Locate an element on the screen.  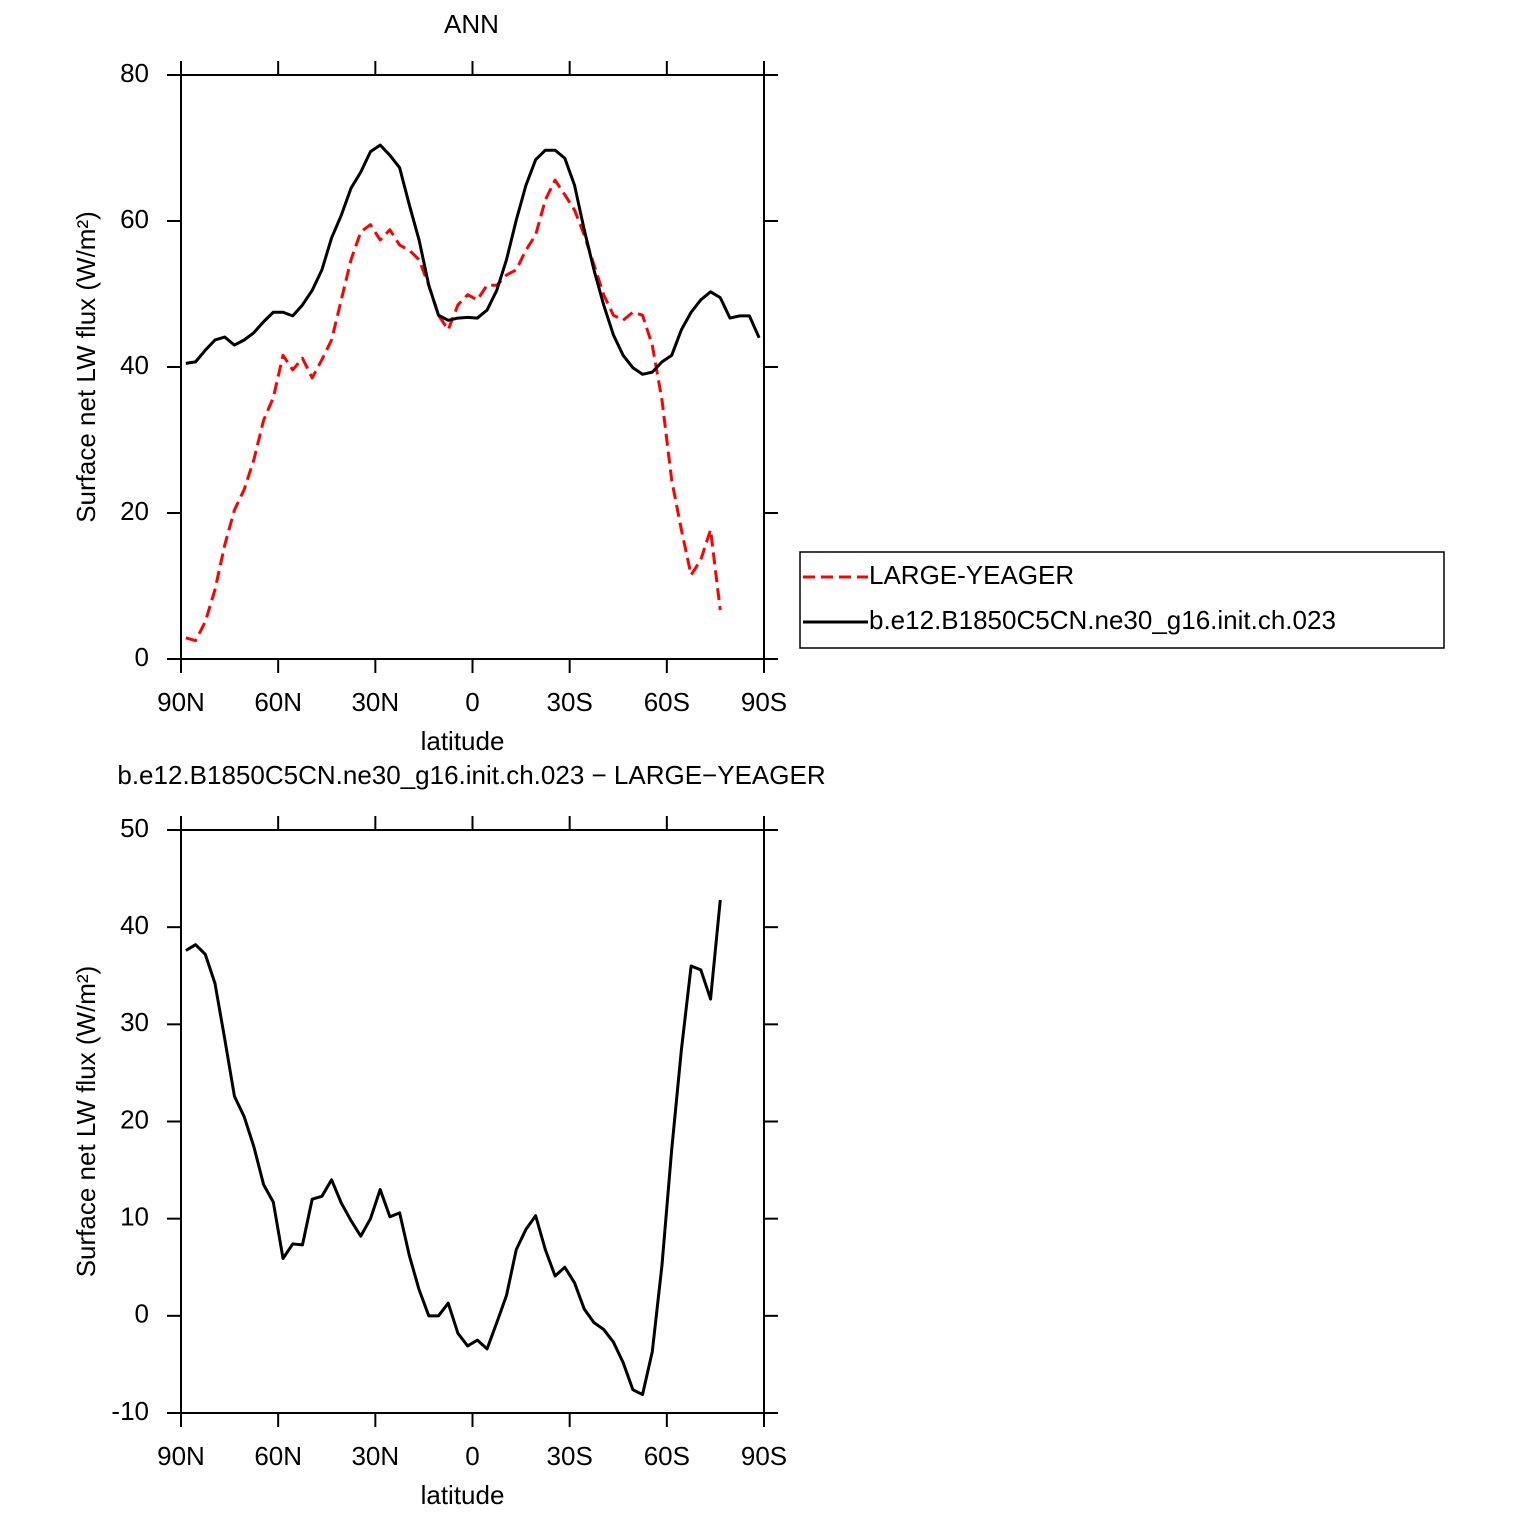
legend-box is located at coordinates (1122, 600).